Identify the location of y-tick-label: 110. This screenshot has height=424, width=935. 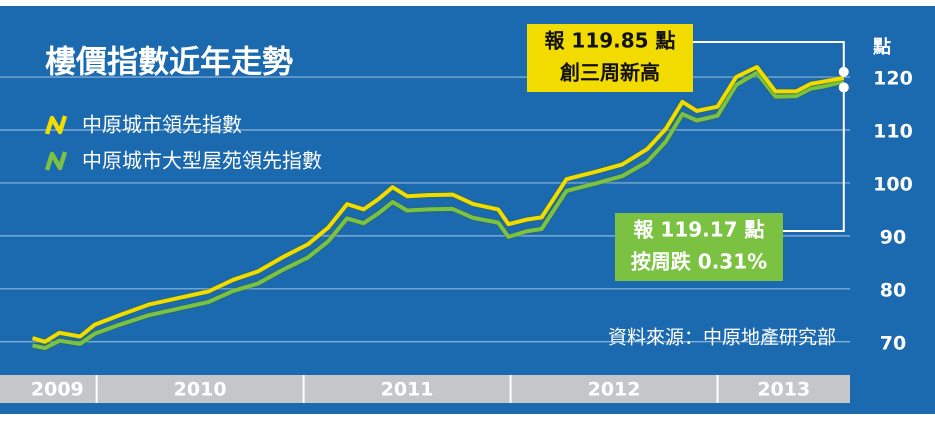
(893, 132).